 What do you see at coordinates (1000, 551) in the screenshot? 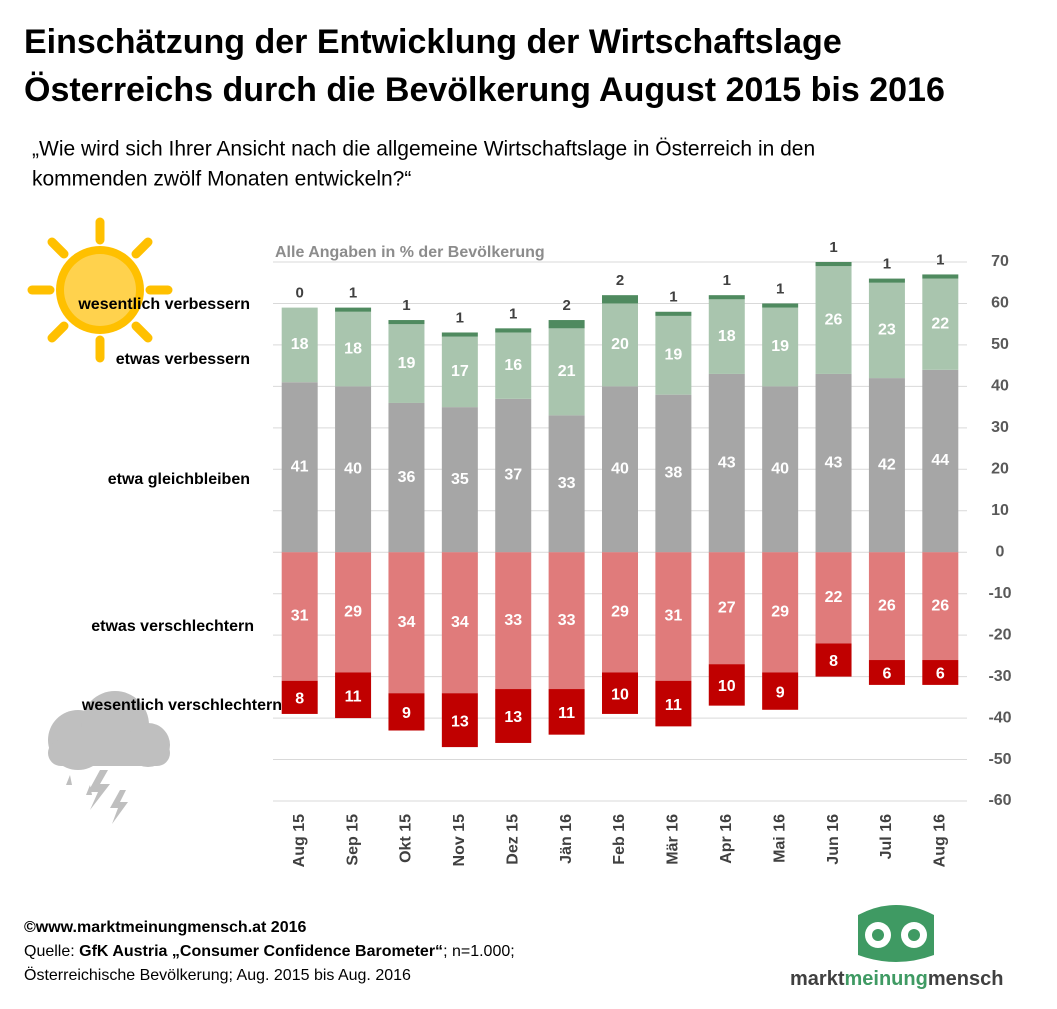
I see `y-tick-label: 0` at bounding box center [1000, 551].